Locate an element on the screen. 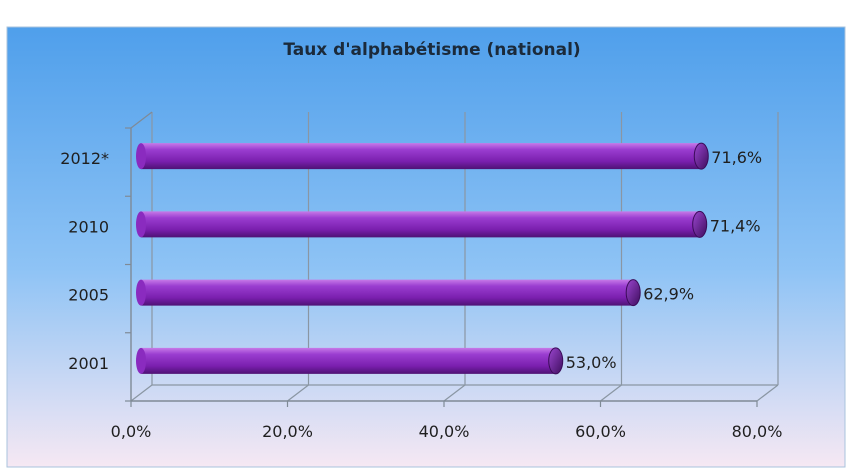 The height and width of the screenshot is (475, 851). data-label-2010: 71,4% is located at coordinates (735, 225).